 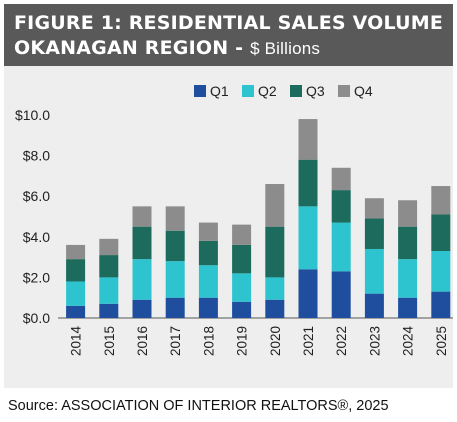 I want to click on legend-swatch-q1, so click(x=200, y=91).